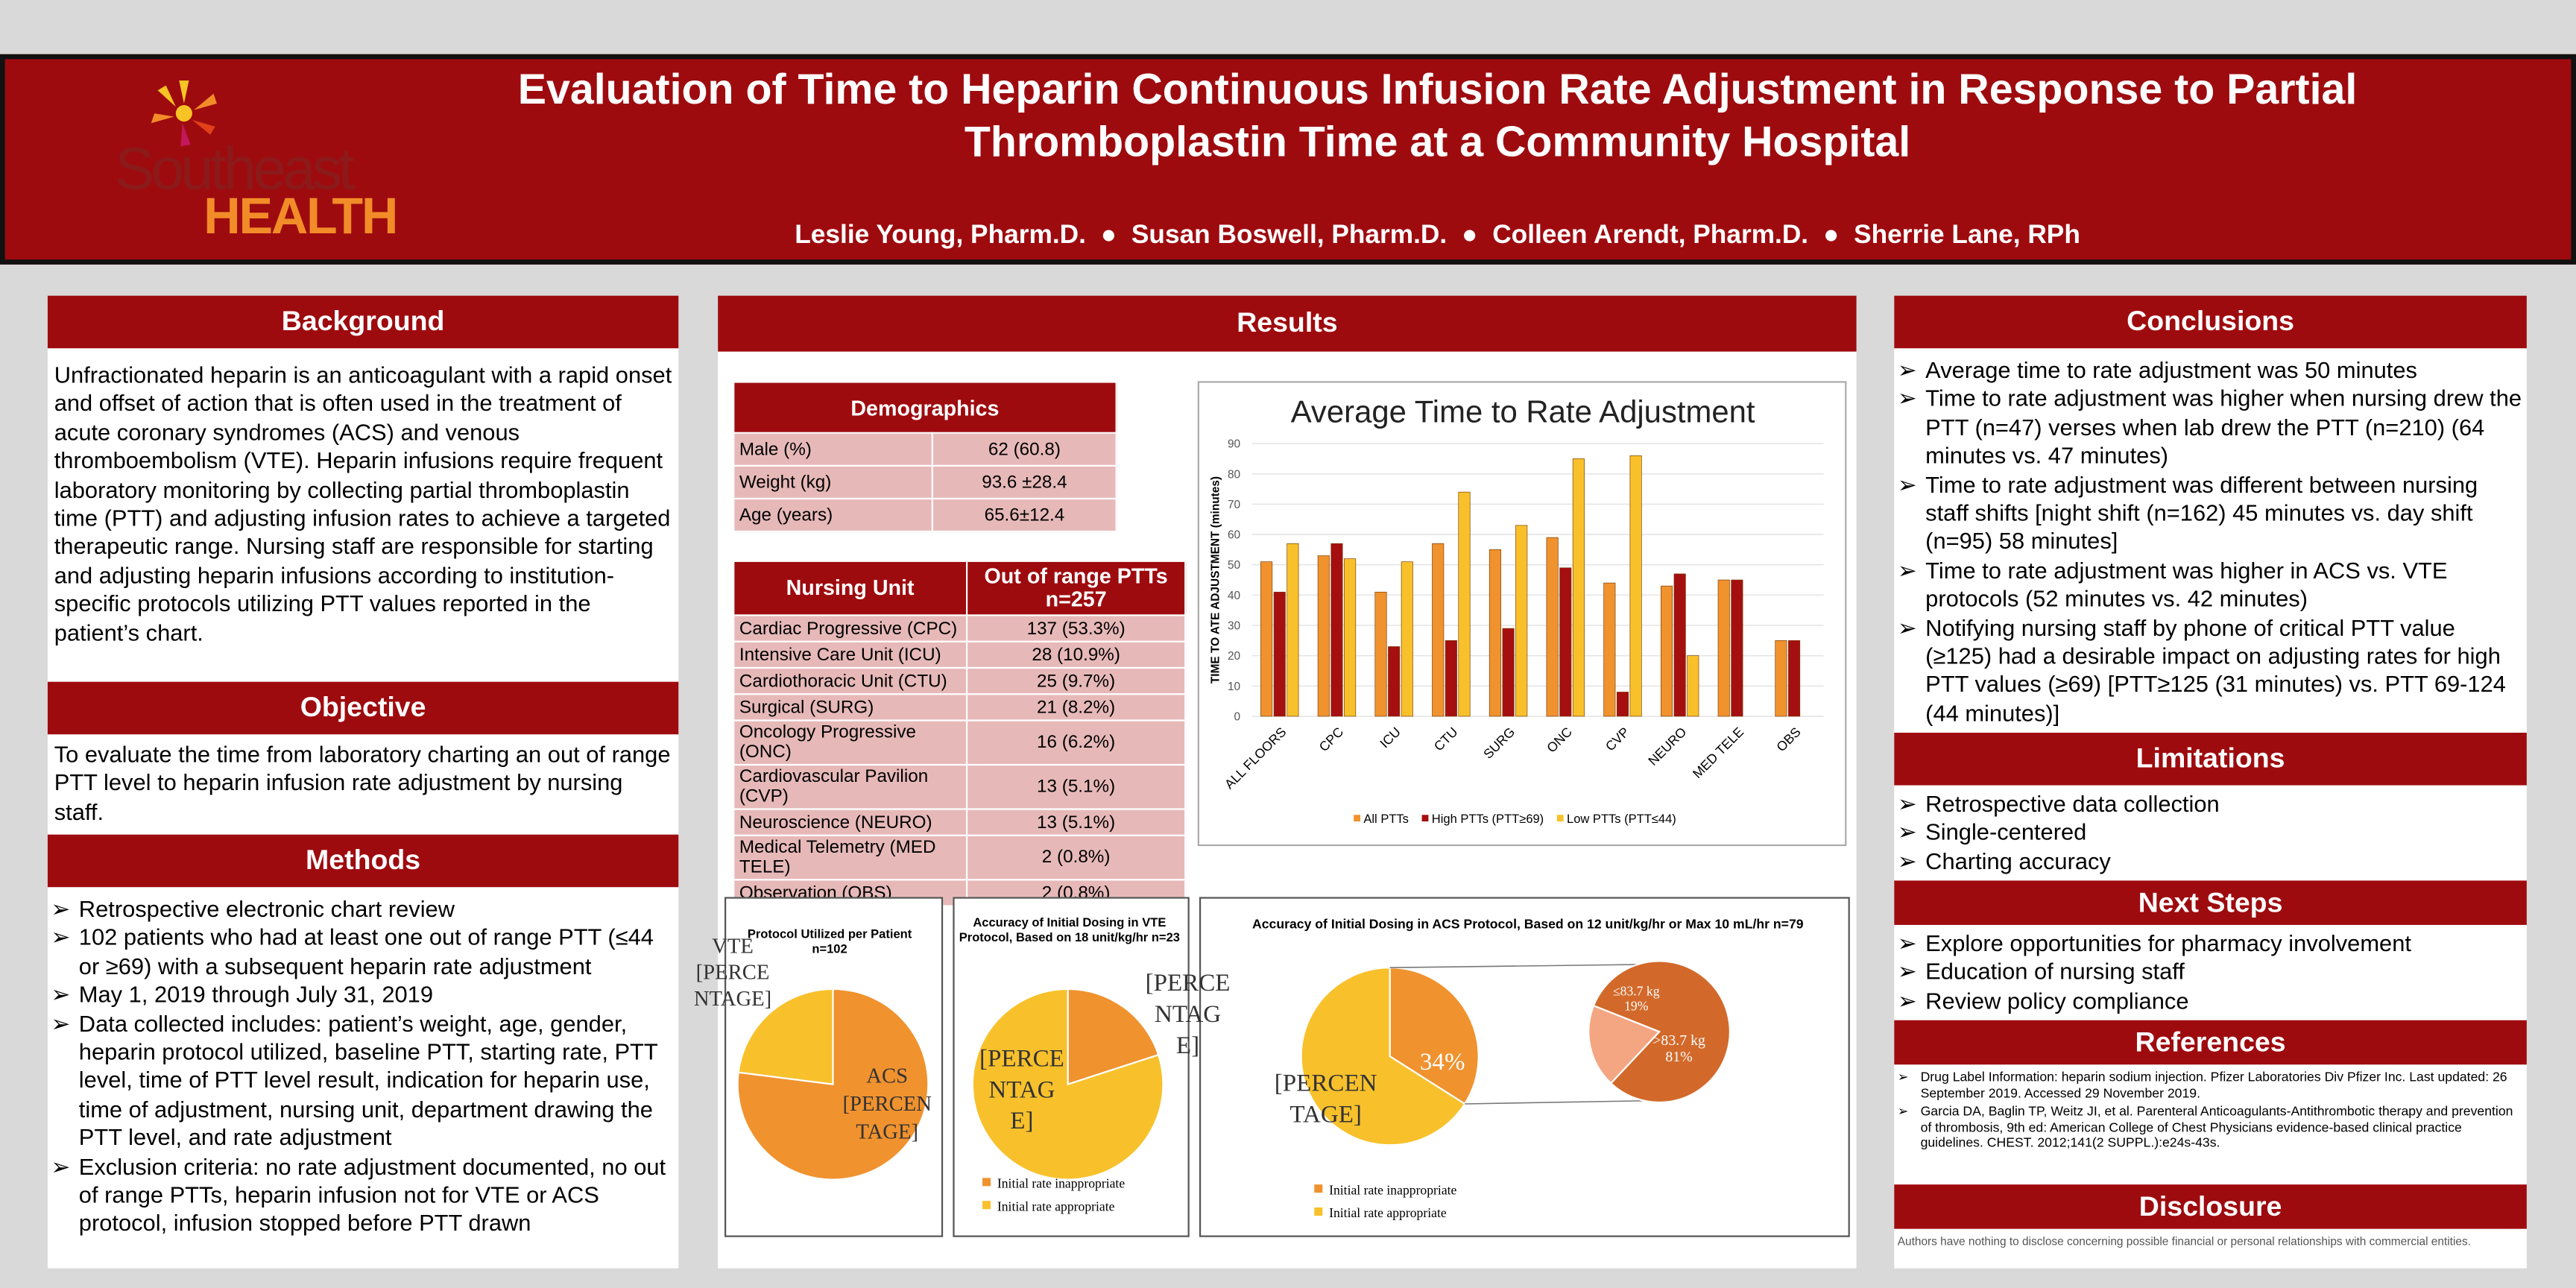 The width and height of the screenshot is (2576, 1288). What do you see at coordinates (833, 450) in the screenshot?
I see `table-cell: Male (%)` at bounding box center [833, 450].